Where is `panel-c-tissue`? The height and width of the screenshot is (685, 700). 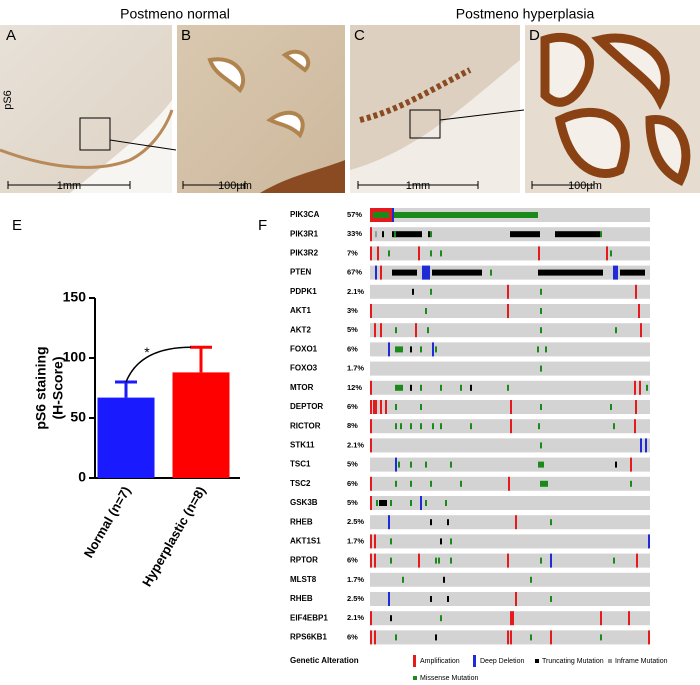 panel-c-tissue is located at coordinates (435, 97).